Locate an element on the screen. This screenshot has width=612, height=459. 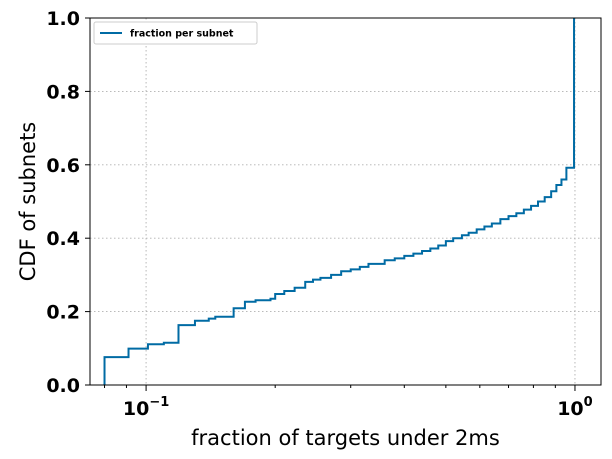
legend-label: fraction per subnet is located at coordinates (182, 34).